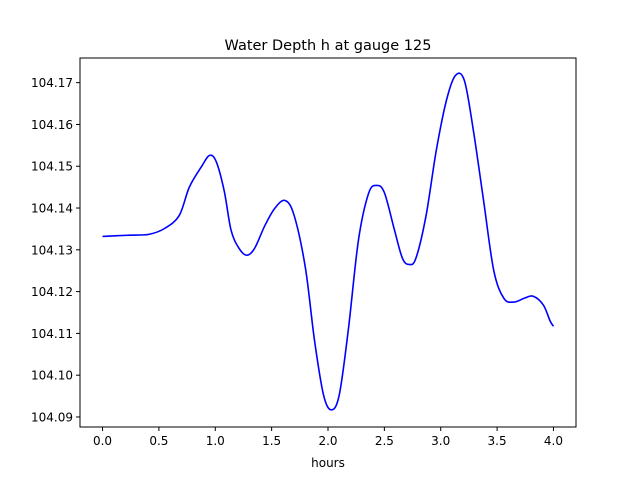 The width and height of the screenshot is (640, 484). I want to click on y-tick-label: 104.10, so click(52, 376).